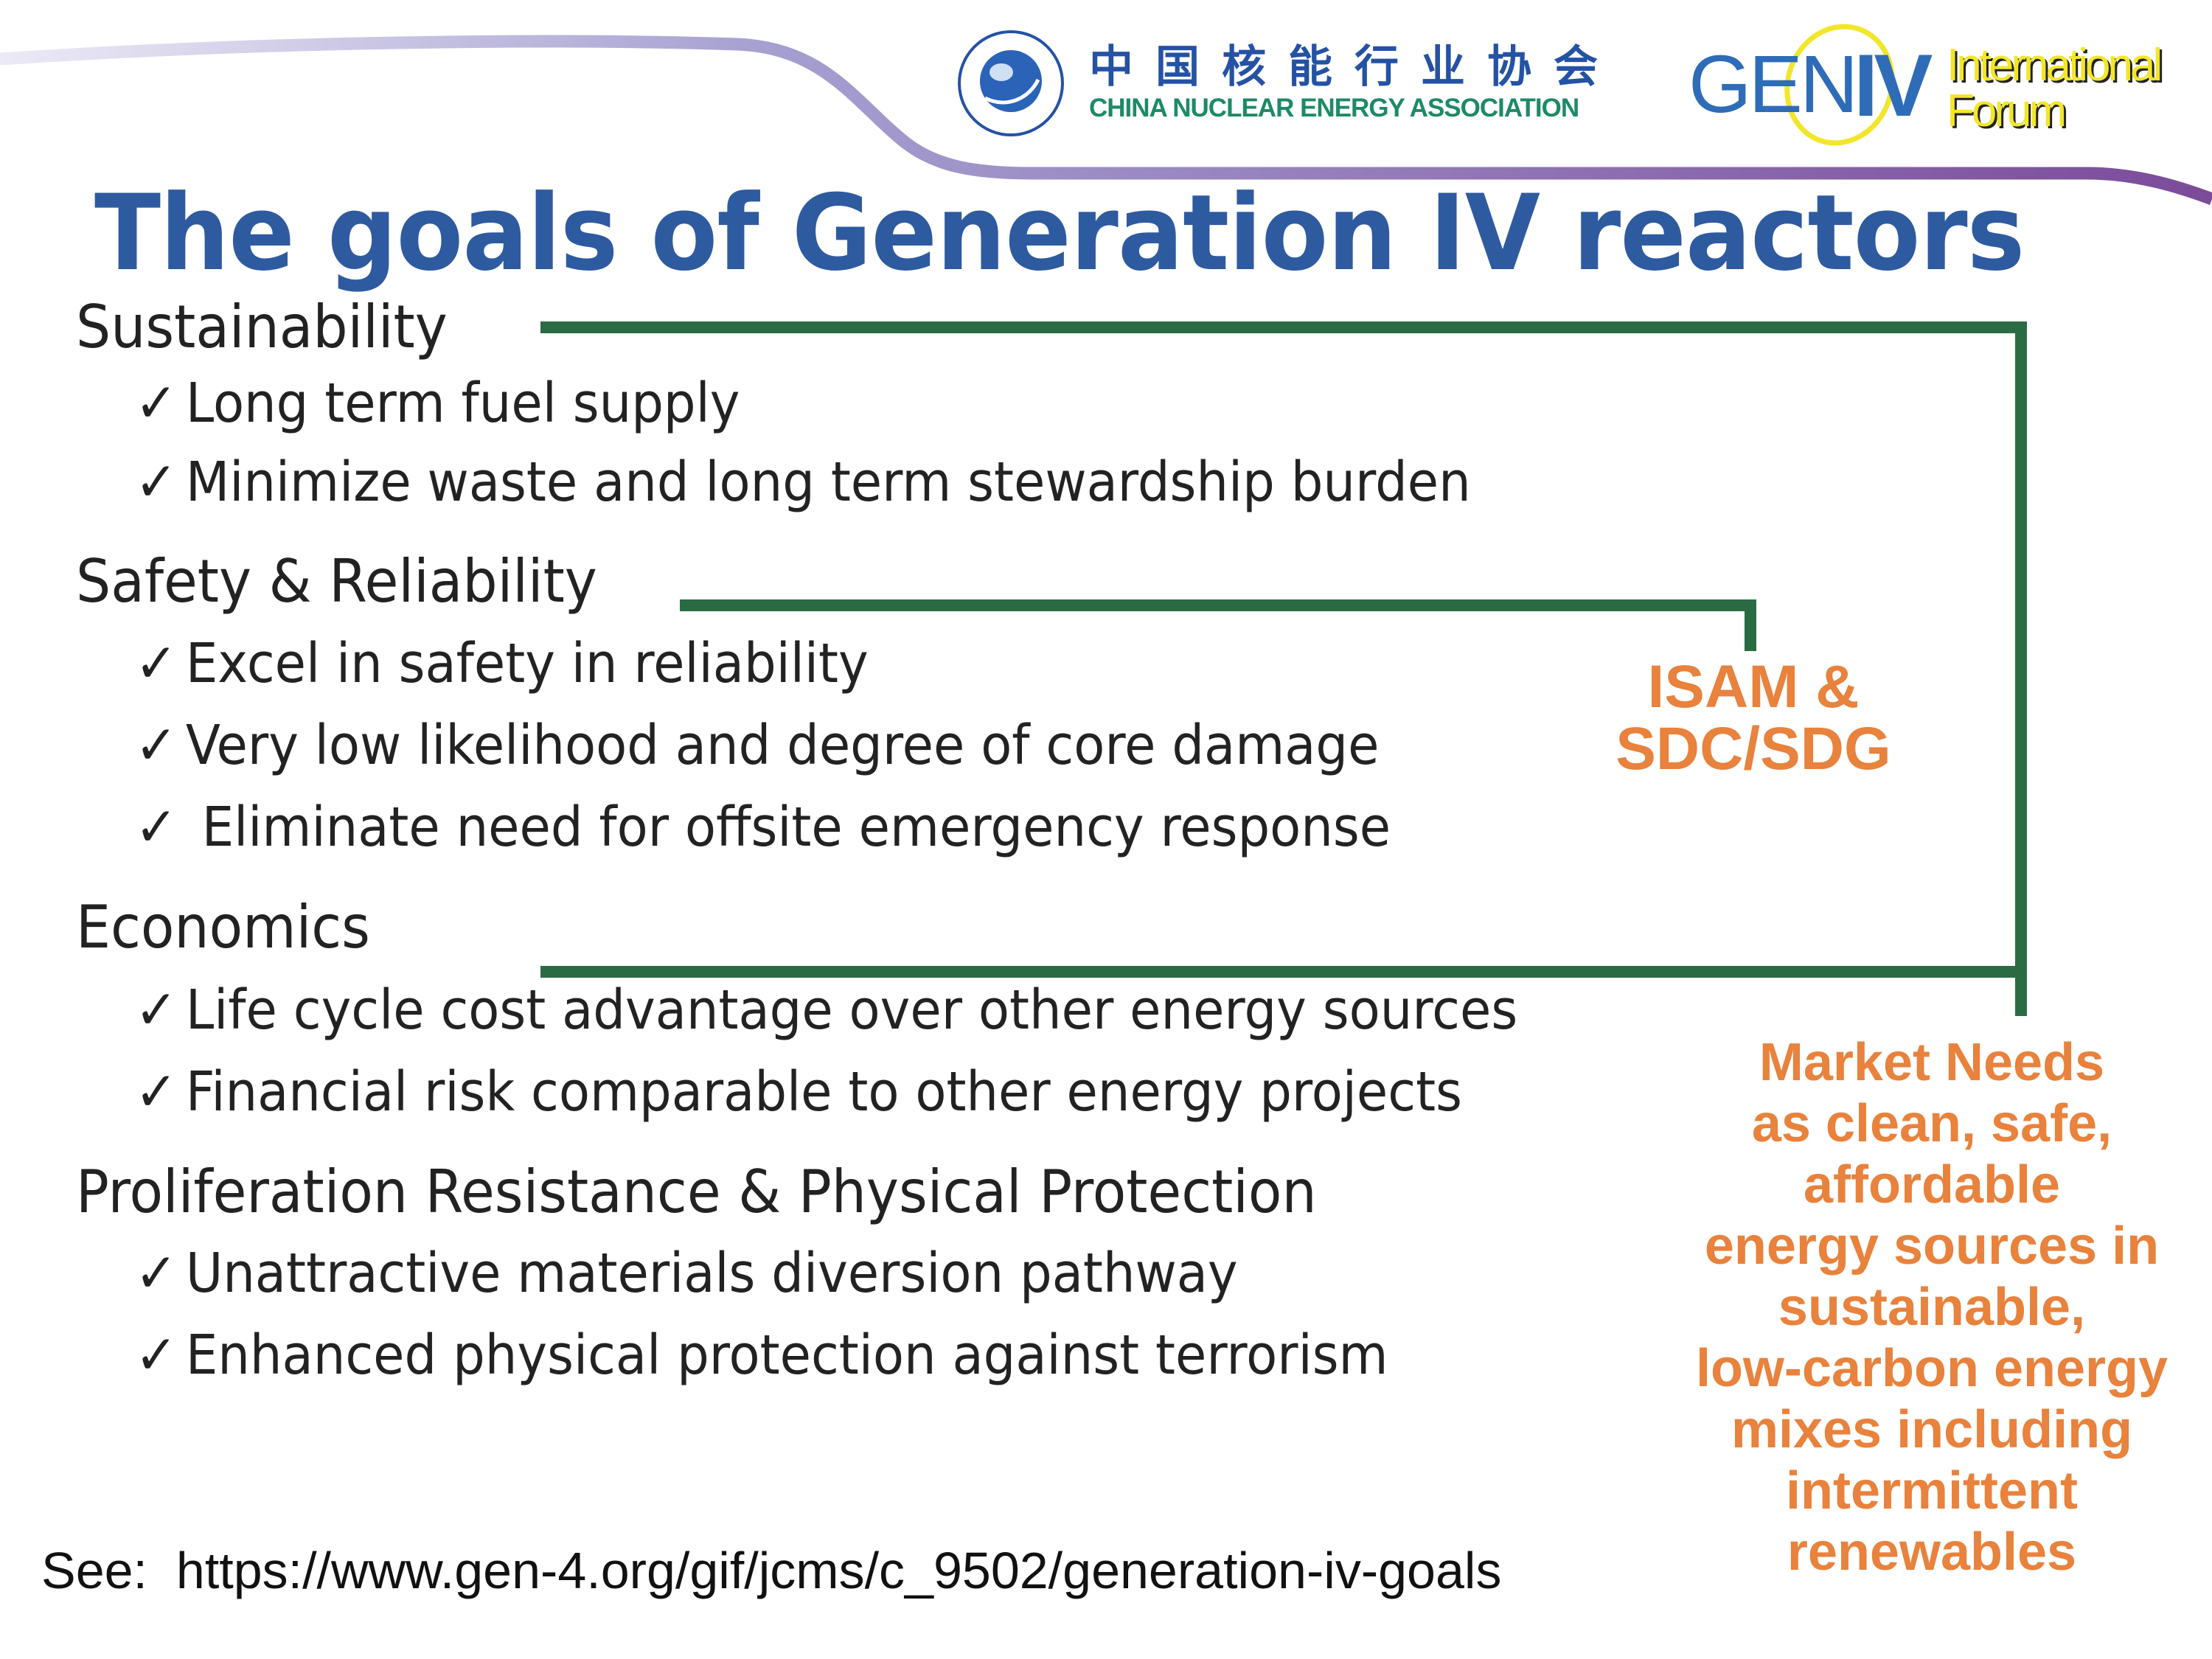  What do you see at coordinates (1932, 1246) in the screenshot?
I see `callout-line: energy sources in` at bounding box center [1932, 1246].